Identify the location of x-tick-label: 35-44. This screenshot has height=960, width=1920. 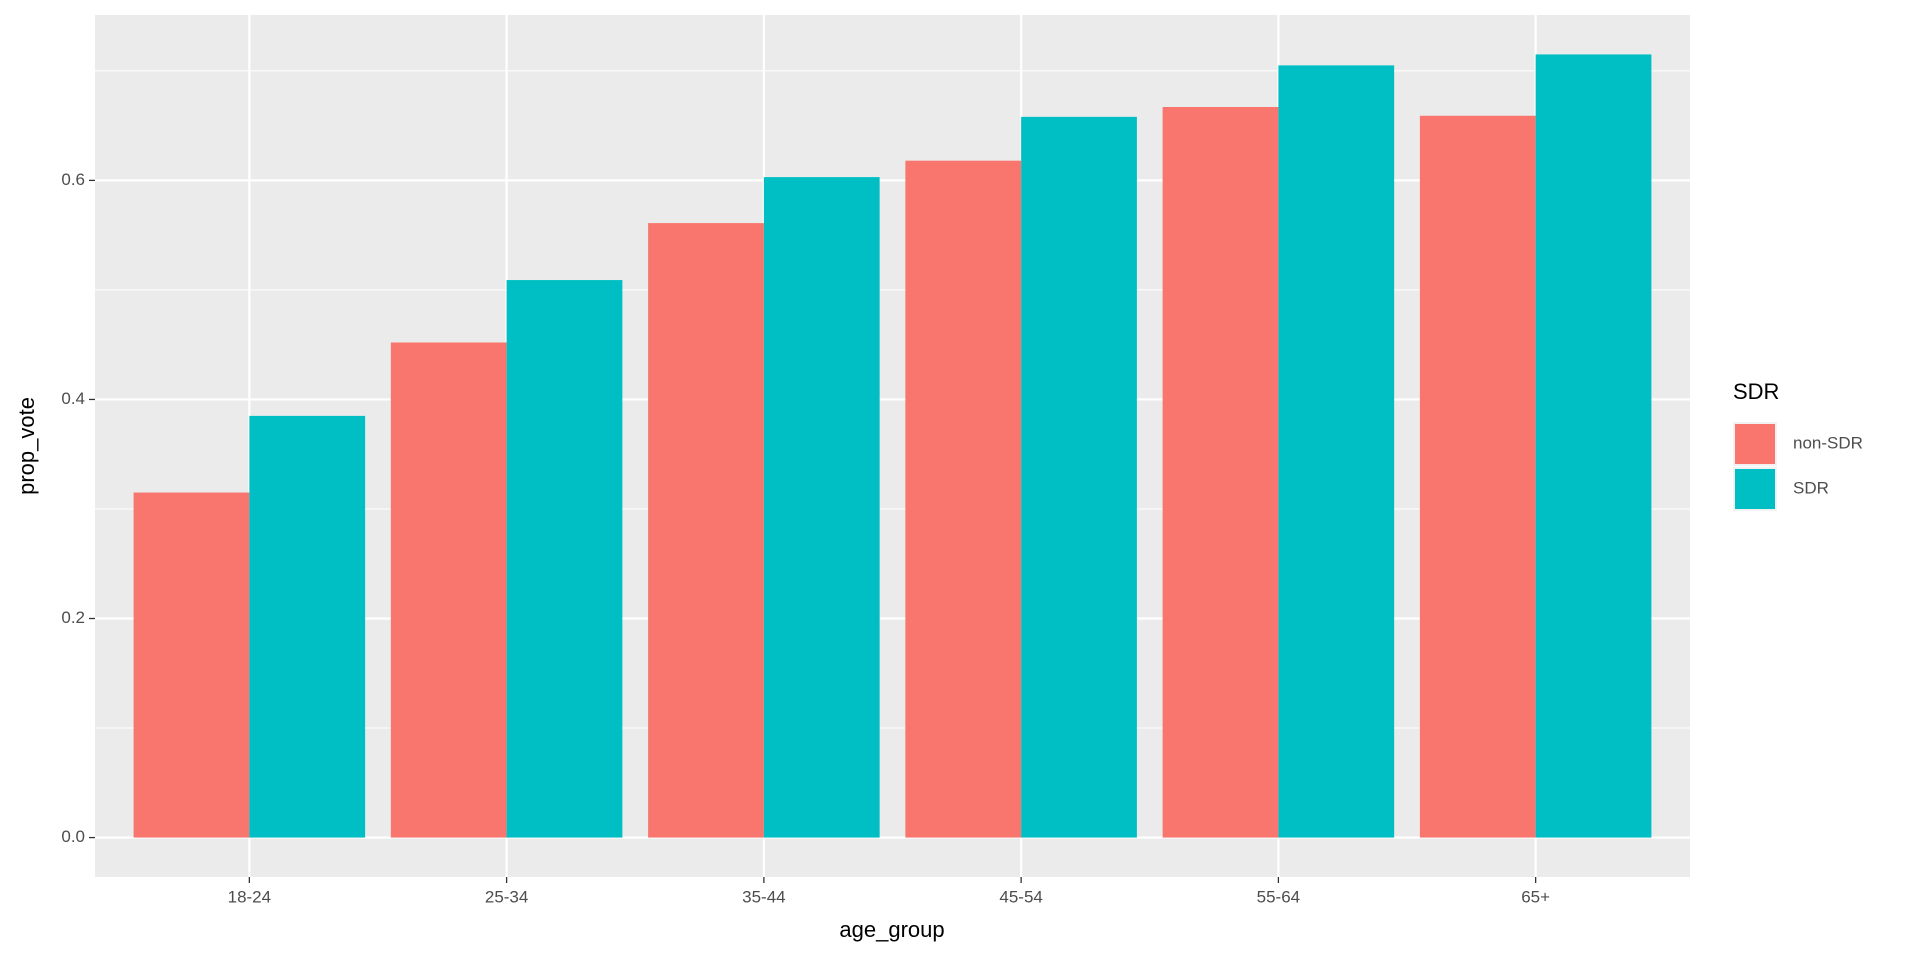
(763, 896).